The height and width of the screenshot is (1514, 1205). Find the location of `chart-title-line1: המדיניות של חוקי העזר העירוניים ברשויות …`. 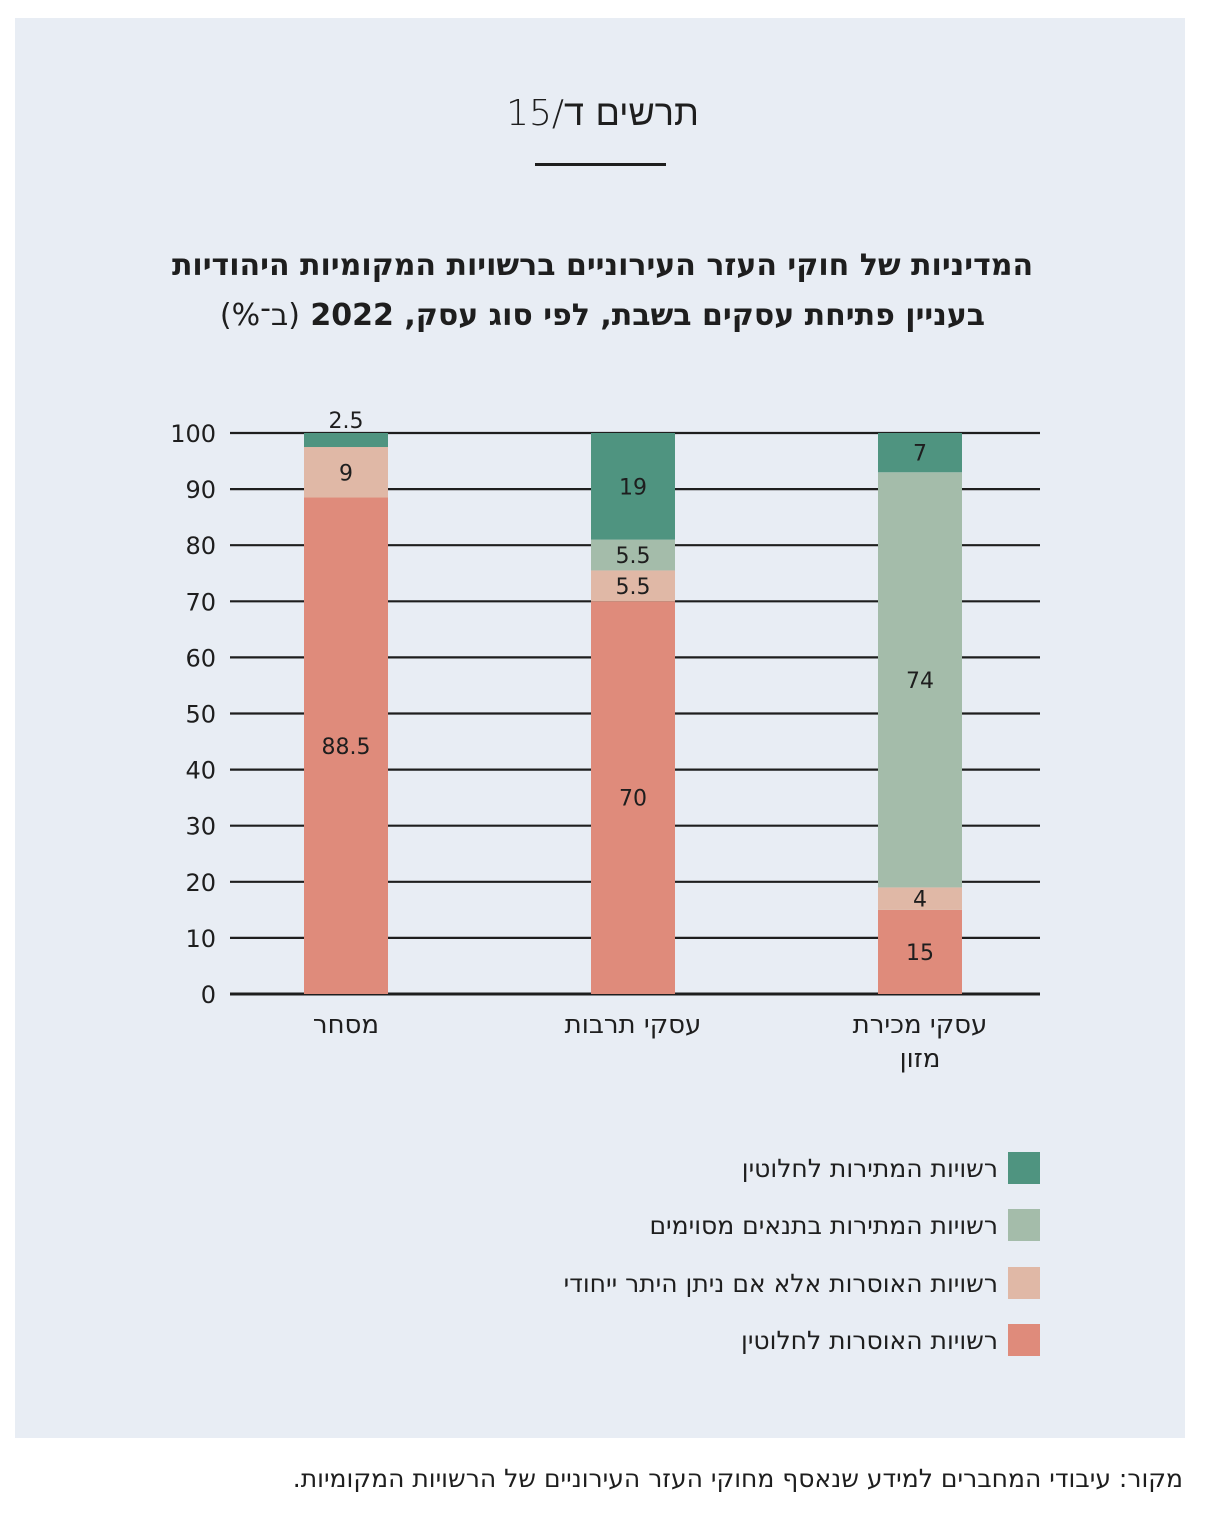

chart-title-line1: המדיניות של חוקי העזר העירוניים ברשויות … is located at coordinates (602, 265).